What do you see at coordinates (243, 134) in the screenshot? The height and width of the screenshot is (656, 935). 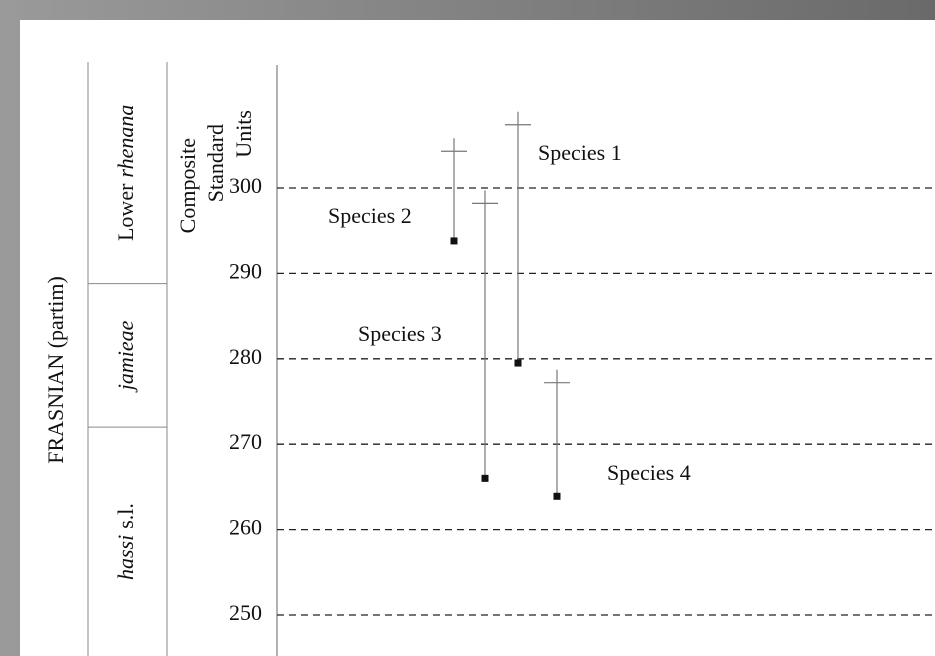 I see `y-axis-title: Units` at bounding box center [243, 134].